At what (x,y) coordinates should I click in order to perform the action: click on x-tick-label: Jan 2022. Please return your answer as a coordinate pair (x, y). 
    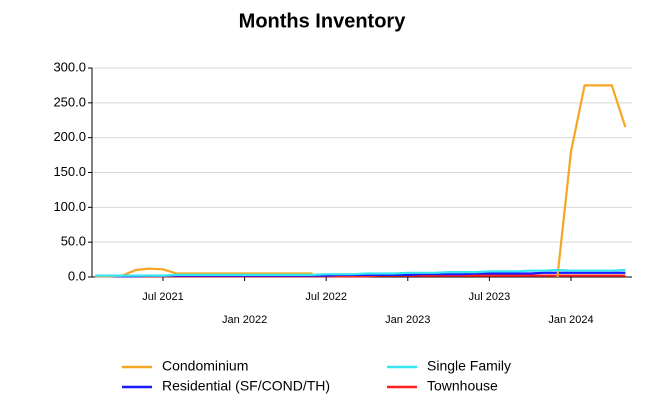
    Looking at the image, I should click on (244, 320).